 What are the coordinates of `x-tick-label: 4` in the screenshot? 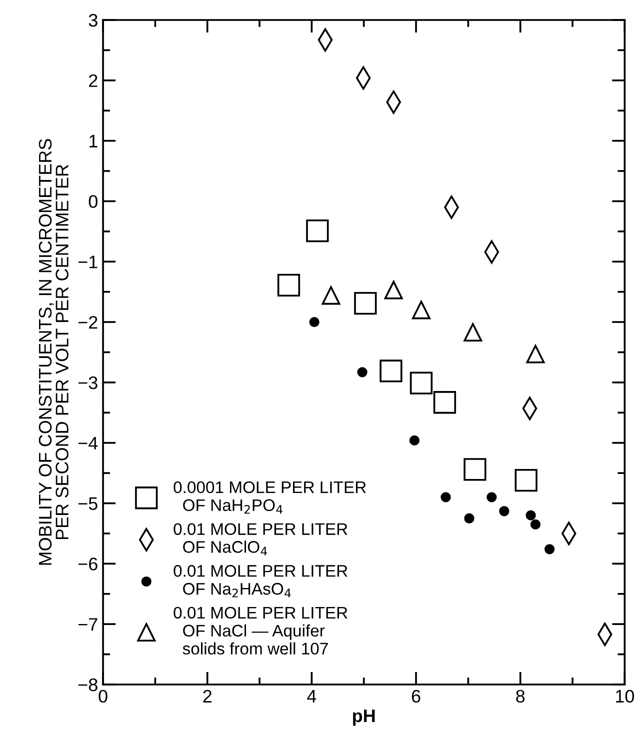 It's located at (311, 696).